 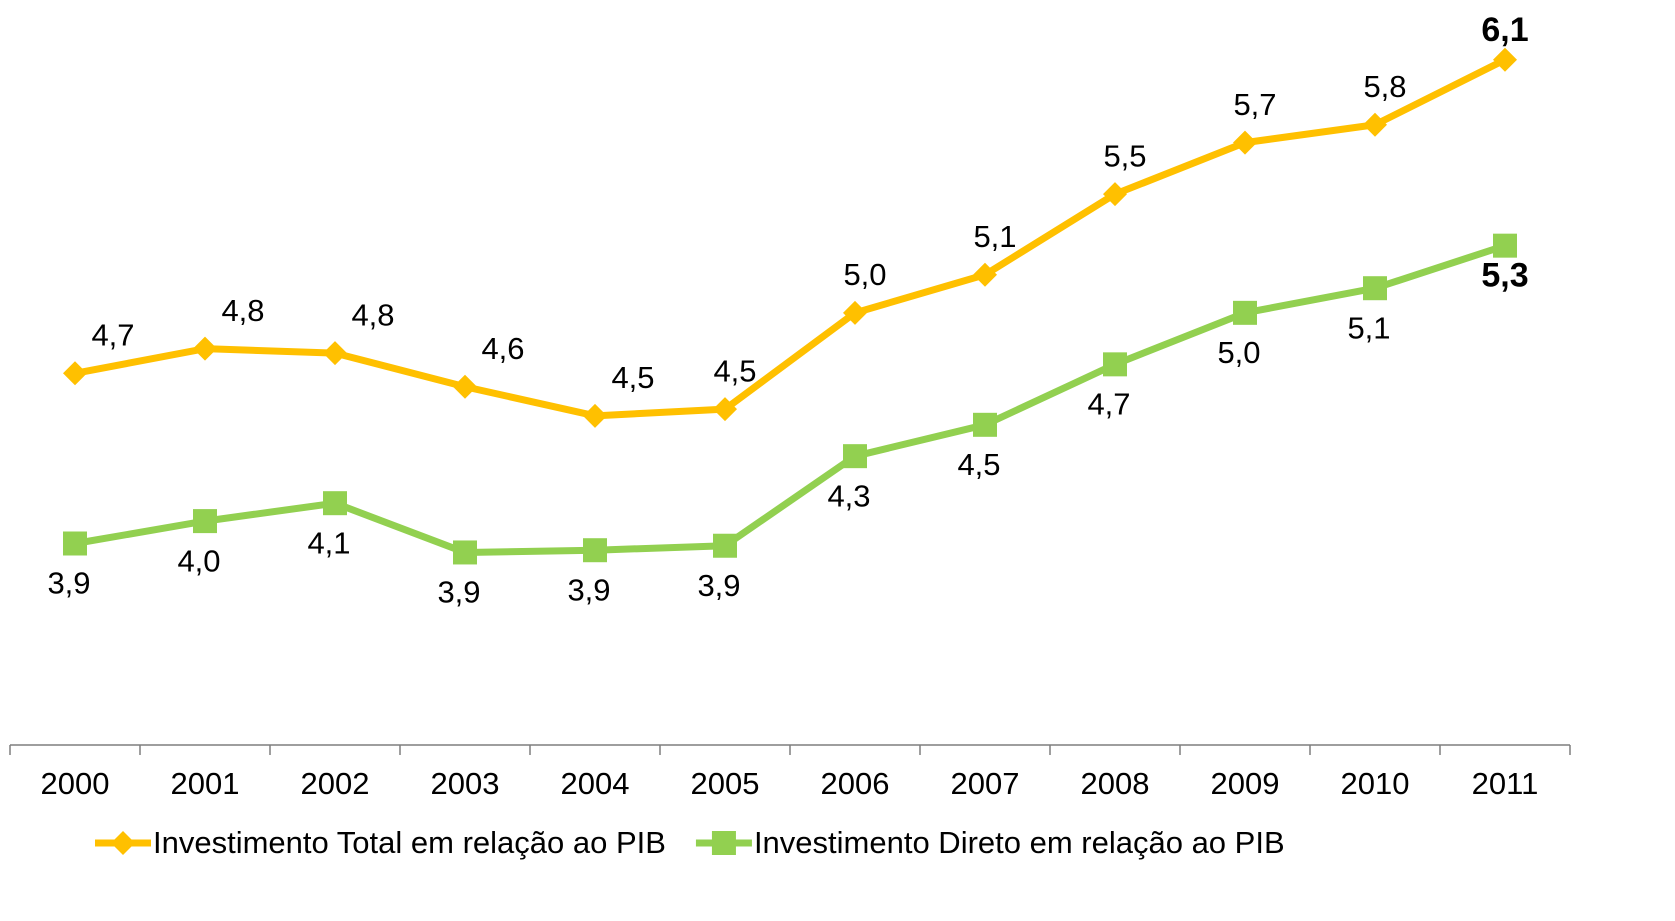 I want to click on data-label: 5,8, so click(x=1384, y=86).